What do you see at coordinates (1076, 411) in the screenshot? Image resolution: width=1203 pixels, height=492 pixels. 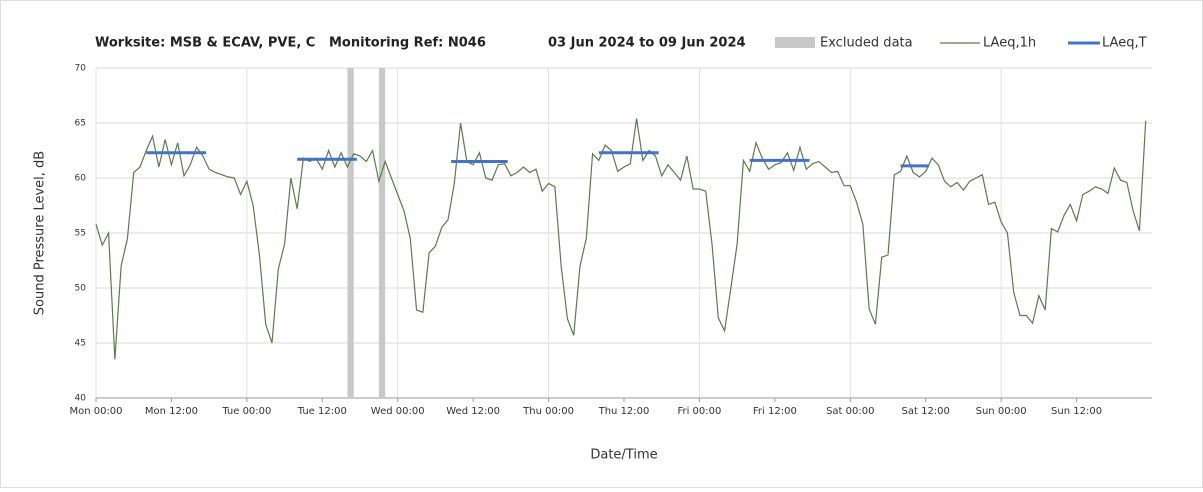 I see `x-tick-label: Sun 12:00` at bounding box center [1076, 411].